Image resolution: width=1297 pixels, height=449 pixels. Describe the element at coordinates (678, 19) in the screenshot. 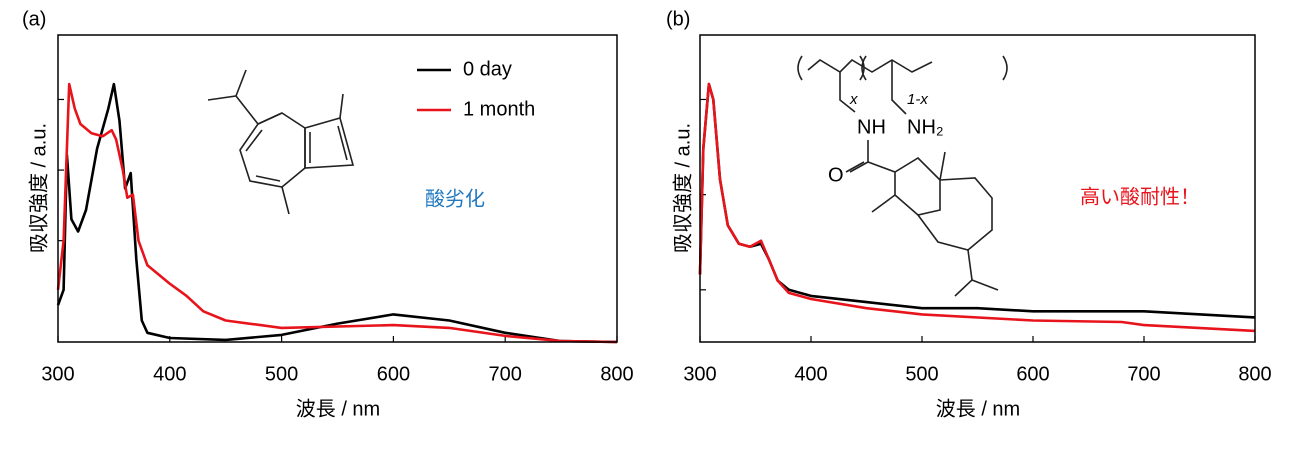

I see `panel-label: (b)` at that location.